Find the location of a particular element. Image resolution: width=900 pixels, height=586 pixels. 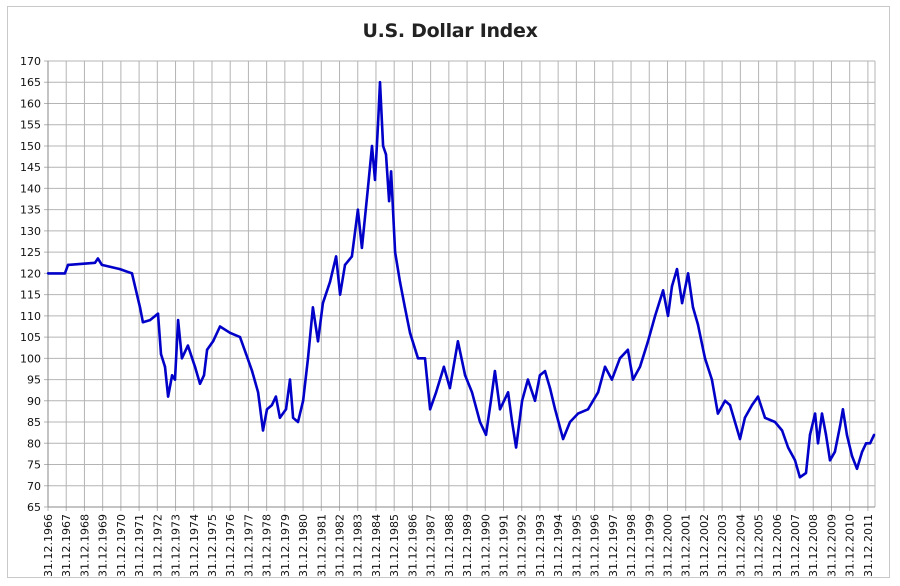

x-tick-label: 31.12.1993 is located at coordinates (540, 545).